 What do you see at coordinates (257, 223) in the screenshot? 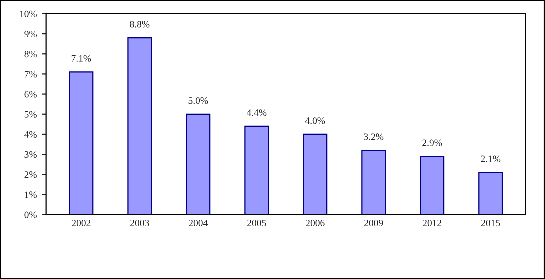
I see `x-tick-label: 2005` at bounding box center [257, 223].